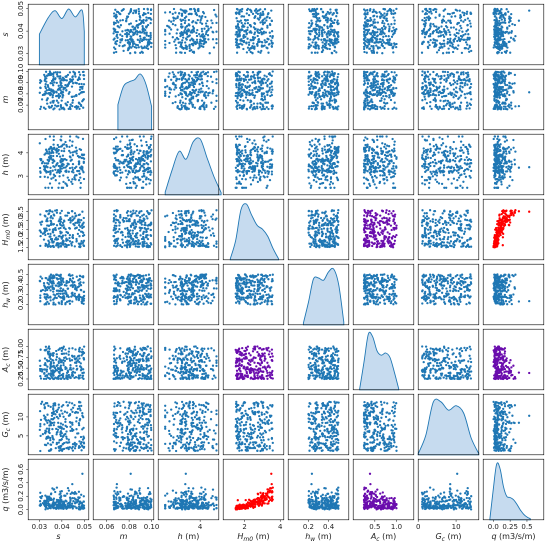  I want to click on ytick-label: 0.04, so click(21, 31).